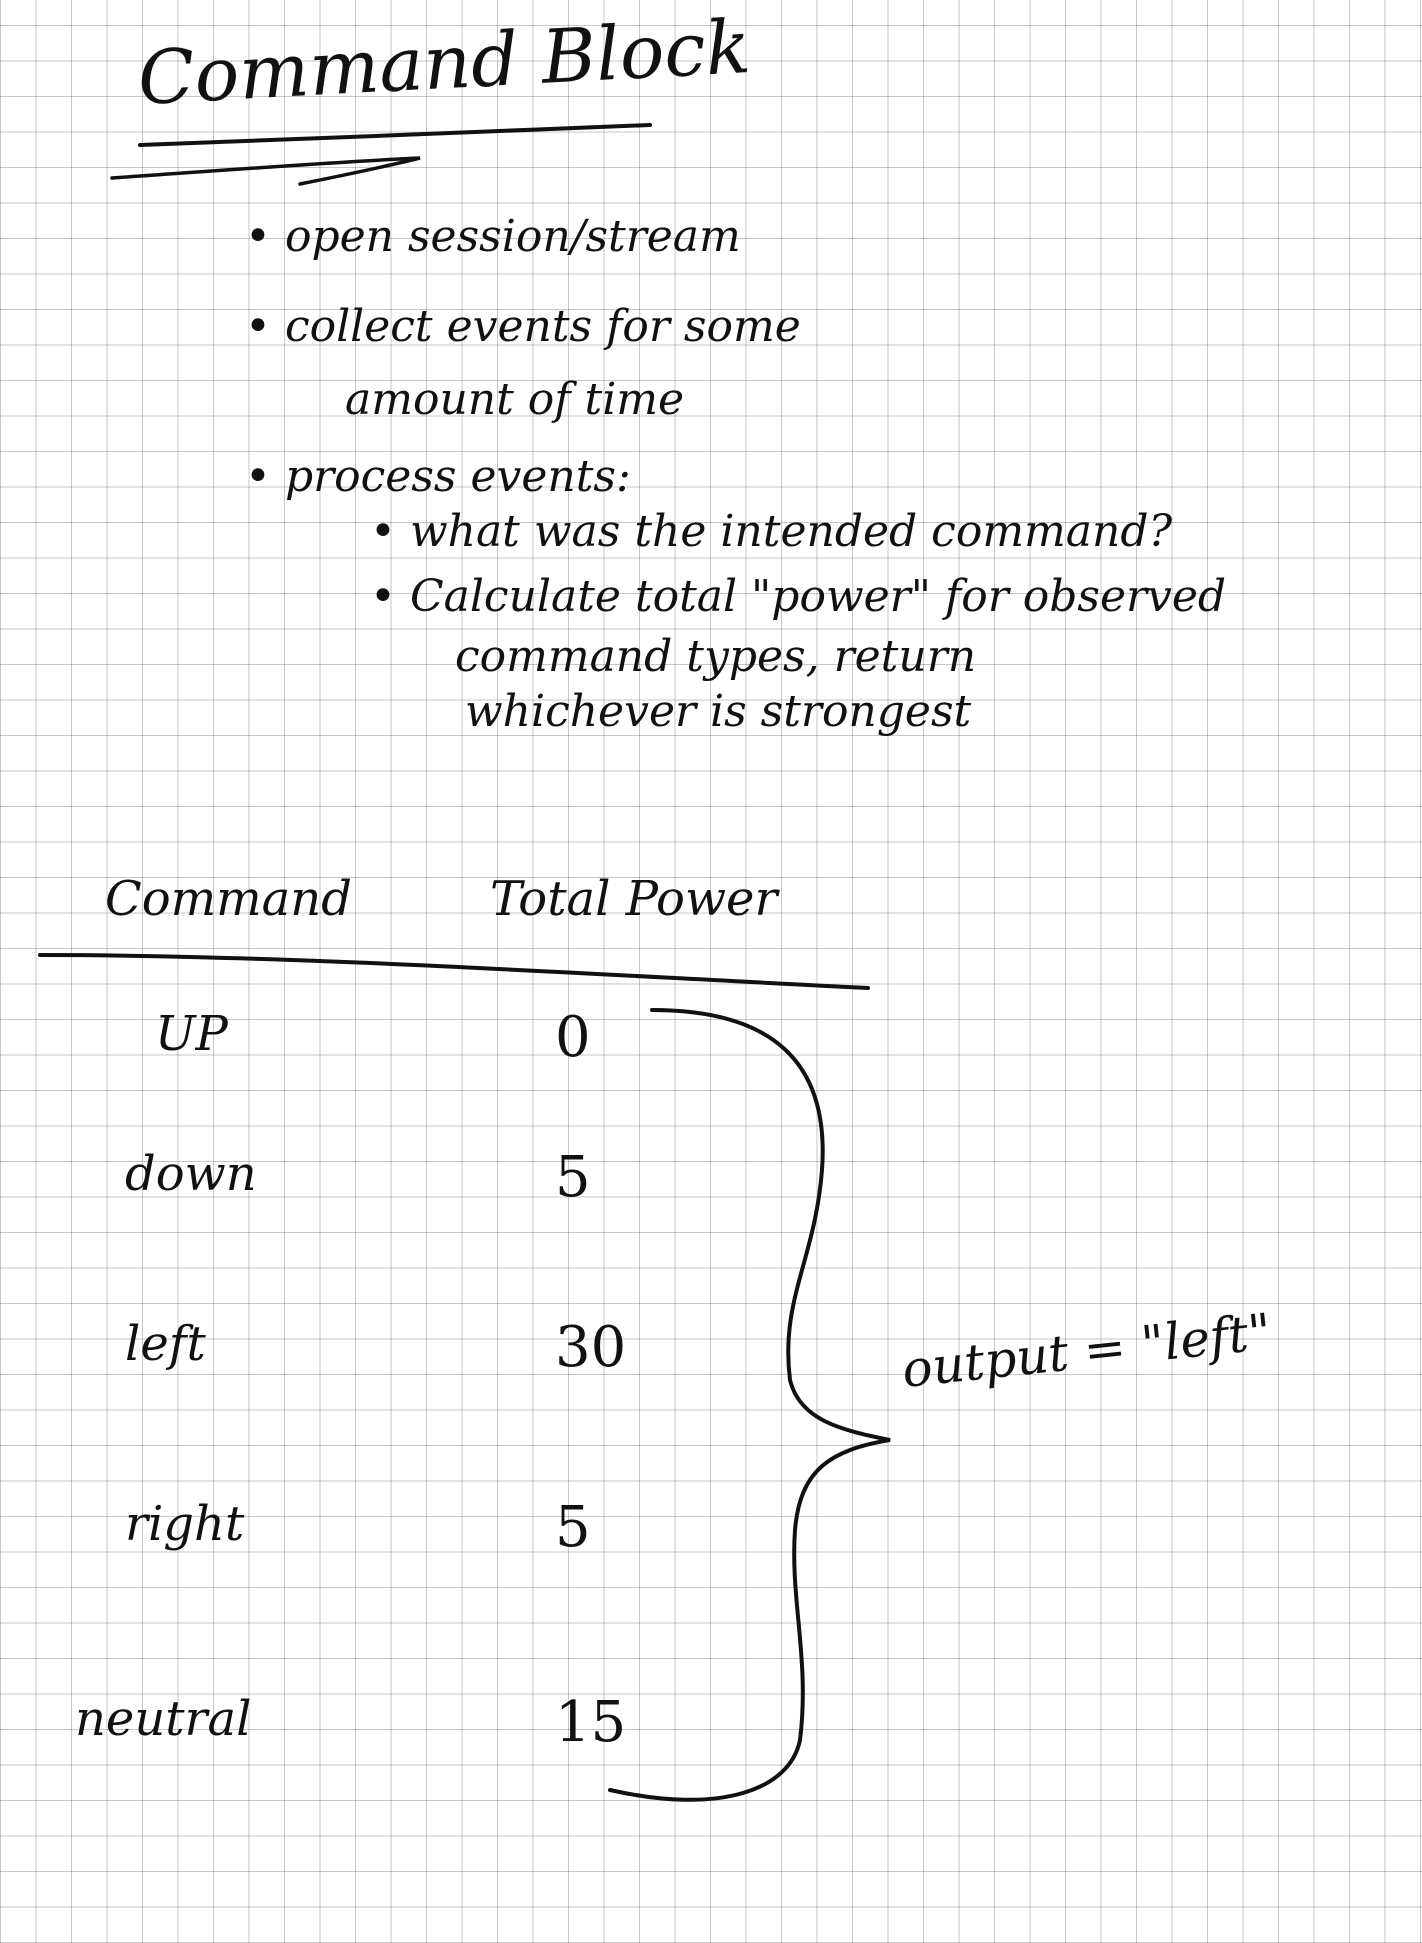  Describe the element at coordinates (591, 1722) in the screenshot. I see `table-cell-power-neutral: 15` at that location.